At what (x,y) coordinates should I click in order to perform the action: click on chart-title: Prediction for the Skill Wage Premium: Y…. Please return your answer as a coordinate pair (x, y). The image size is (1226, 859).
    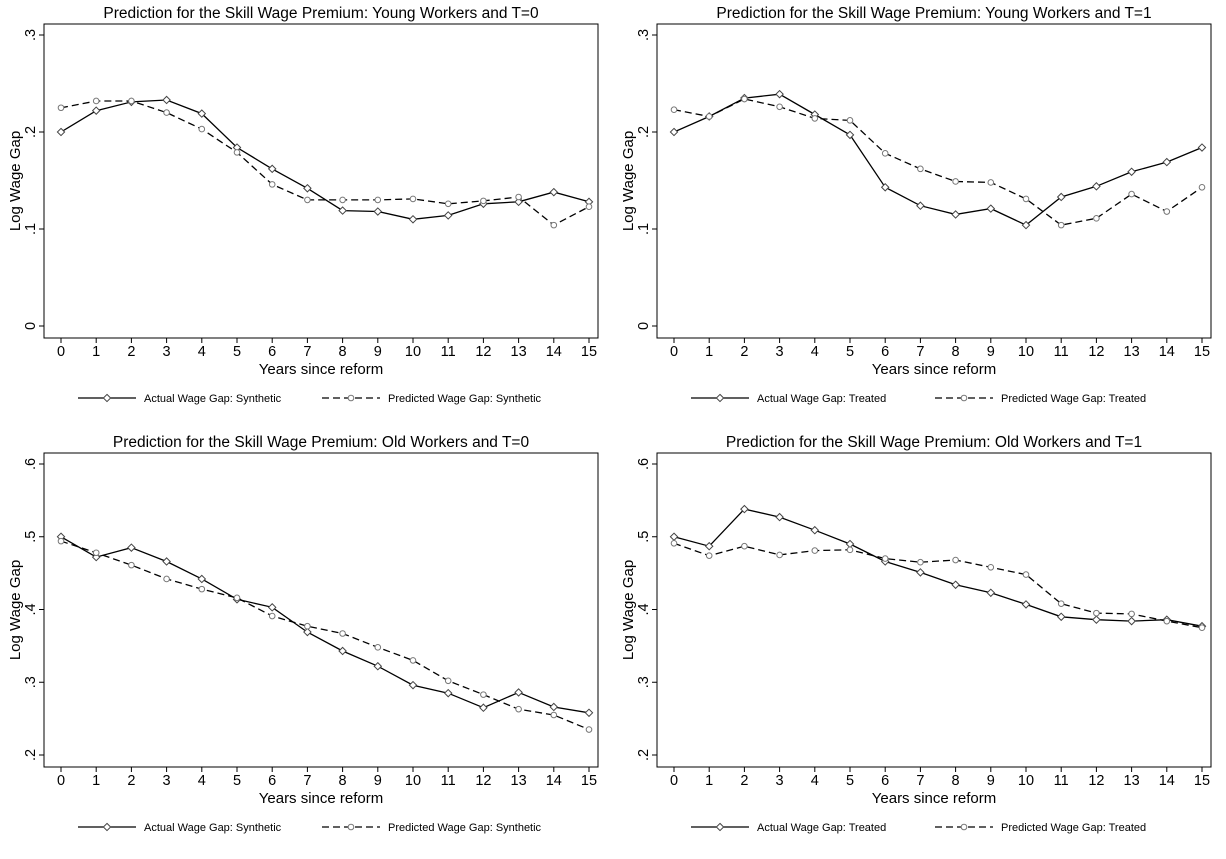
    Looking at the image, I should click on (933, 13).